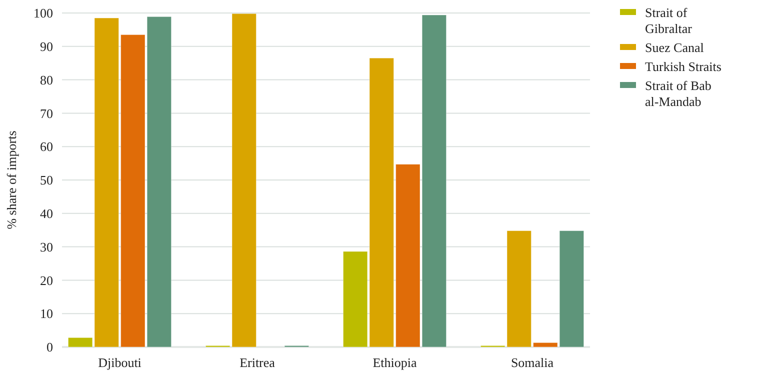 The width and height of the screenshot is (774, 387). What do you see at coordinates (46, 46) in the screenshot?
I see `y-tick-label: 90` at bounding box center [46, 46].